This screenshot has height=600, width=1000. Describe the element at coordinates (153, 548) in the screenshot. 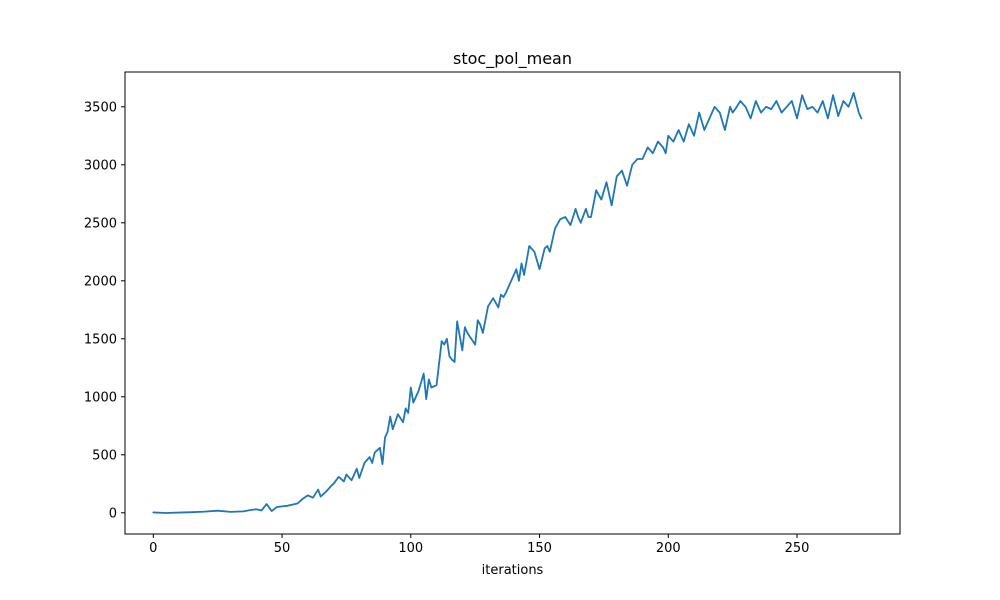

I see `x-tick-label: 0` at that location.